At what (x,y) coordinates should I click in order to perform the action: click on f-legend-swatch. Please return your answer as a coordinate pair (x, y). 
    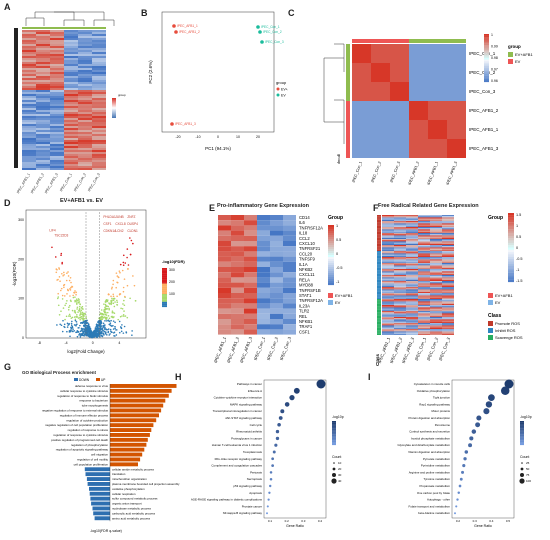
    Looking at the image, I should click on (490, 295).